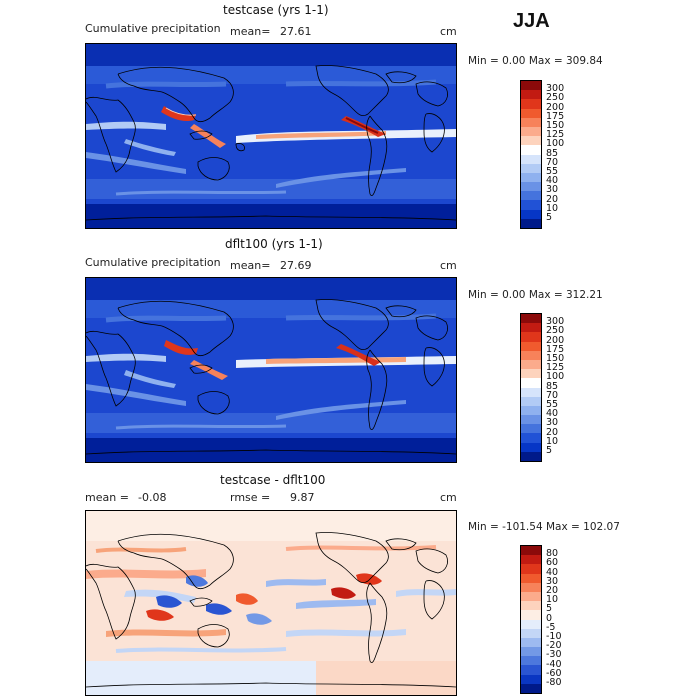 The height and width of the screenshot is (700, 700). I want to click on panel3-map-svg, so click(271, 603).